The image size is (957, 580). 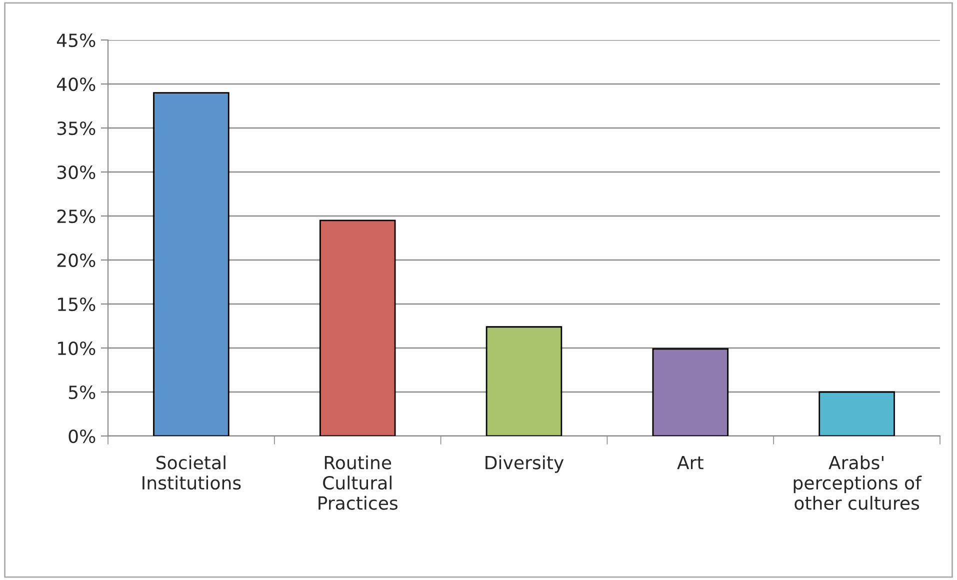 What do you see at coordinates (76, 216) in the screenshot?
I see `y-tick-label: 25%` at bounding box center [76, 216].